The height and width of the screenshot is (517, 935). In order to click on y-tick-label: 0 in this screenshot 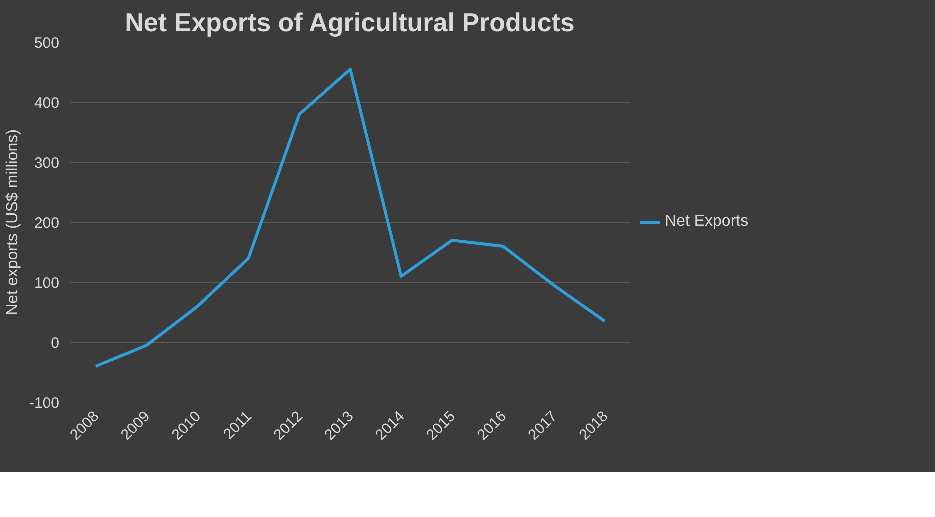, I will do `click(55, 343)`.